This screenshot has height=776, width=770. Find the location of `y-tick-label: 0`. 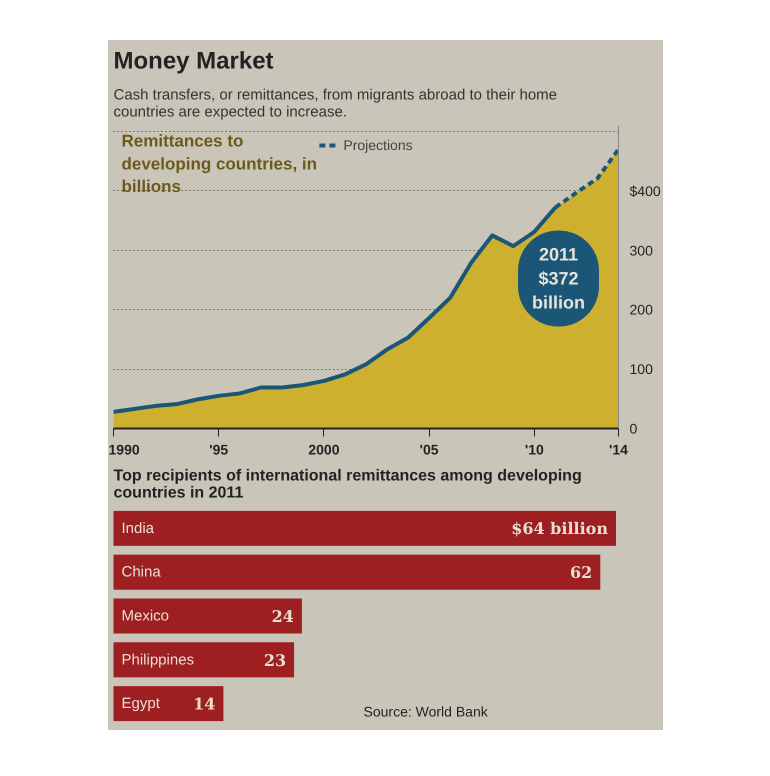

y-tick-label: 0 is located at coordinates (634, 428).